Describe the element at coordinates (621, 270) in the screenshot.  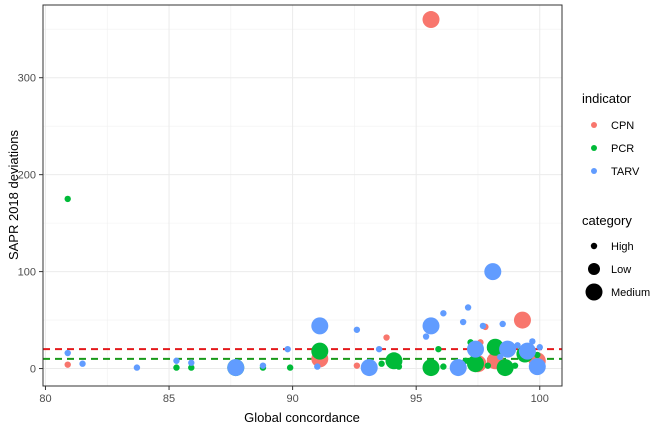
I see `legend-label: Low` at that location.